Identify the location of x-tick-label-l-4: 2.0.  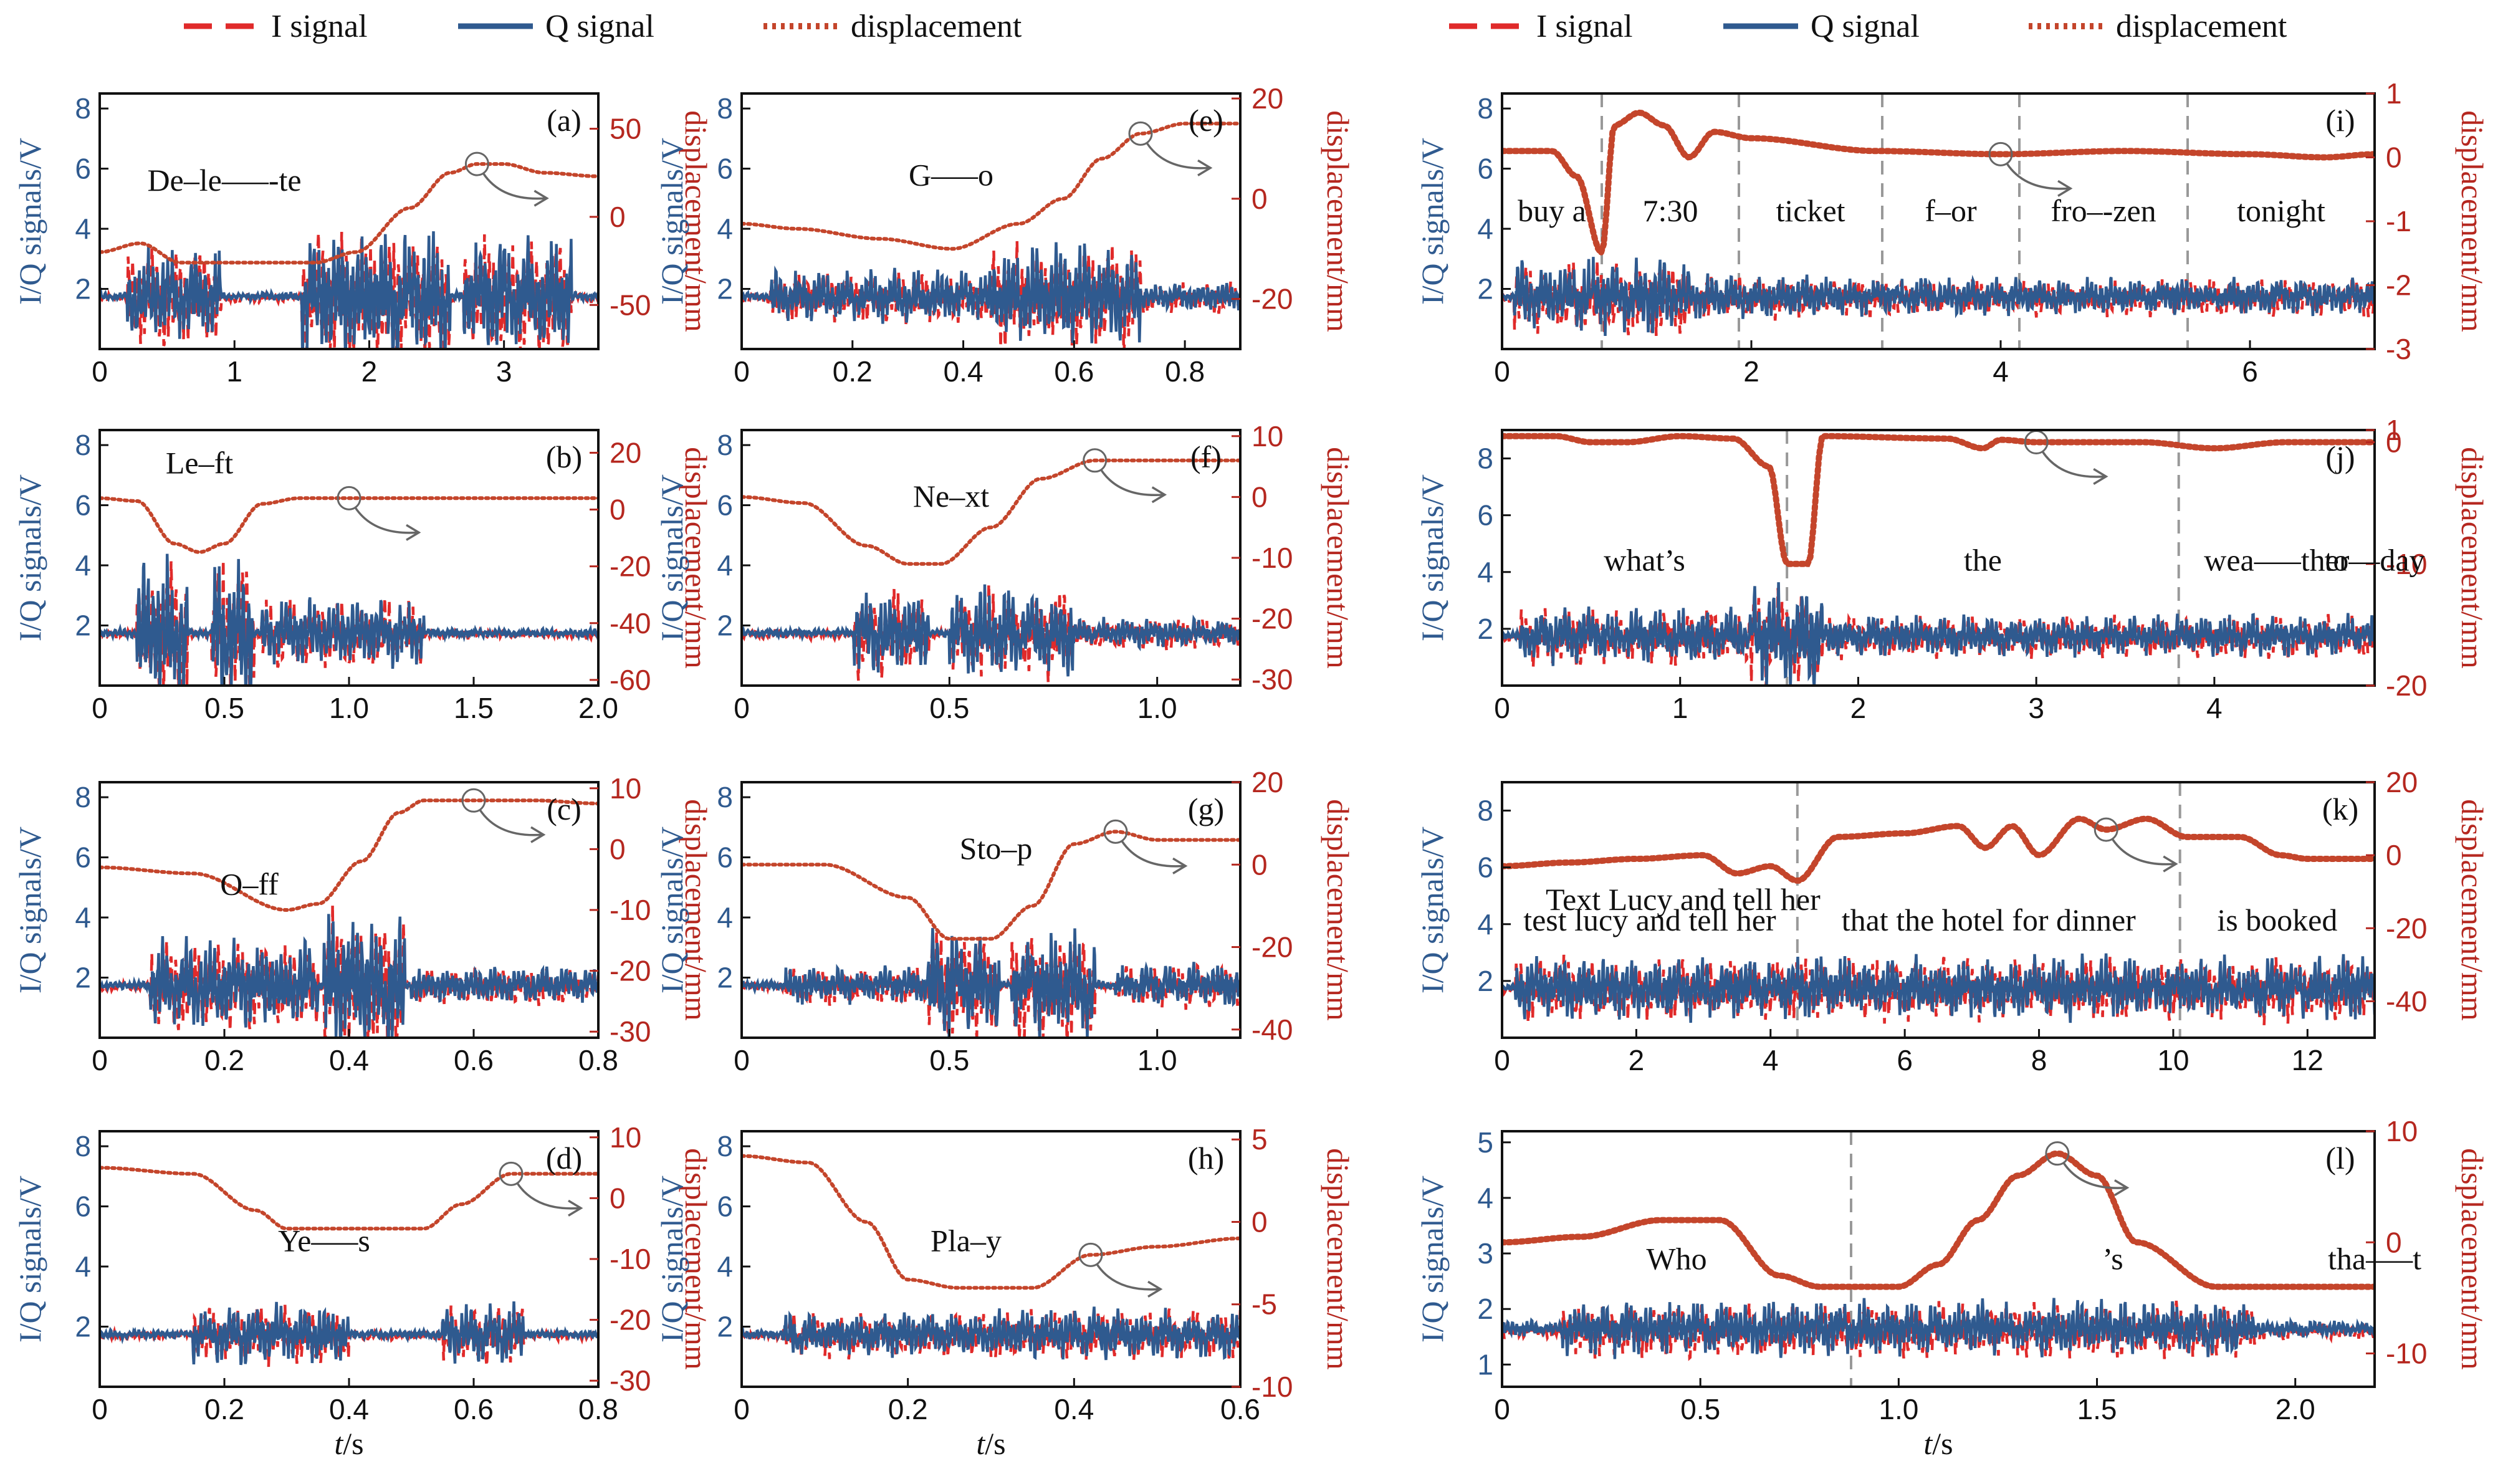
(2295, 1409).